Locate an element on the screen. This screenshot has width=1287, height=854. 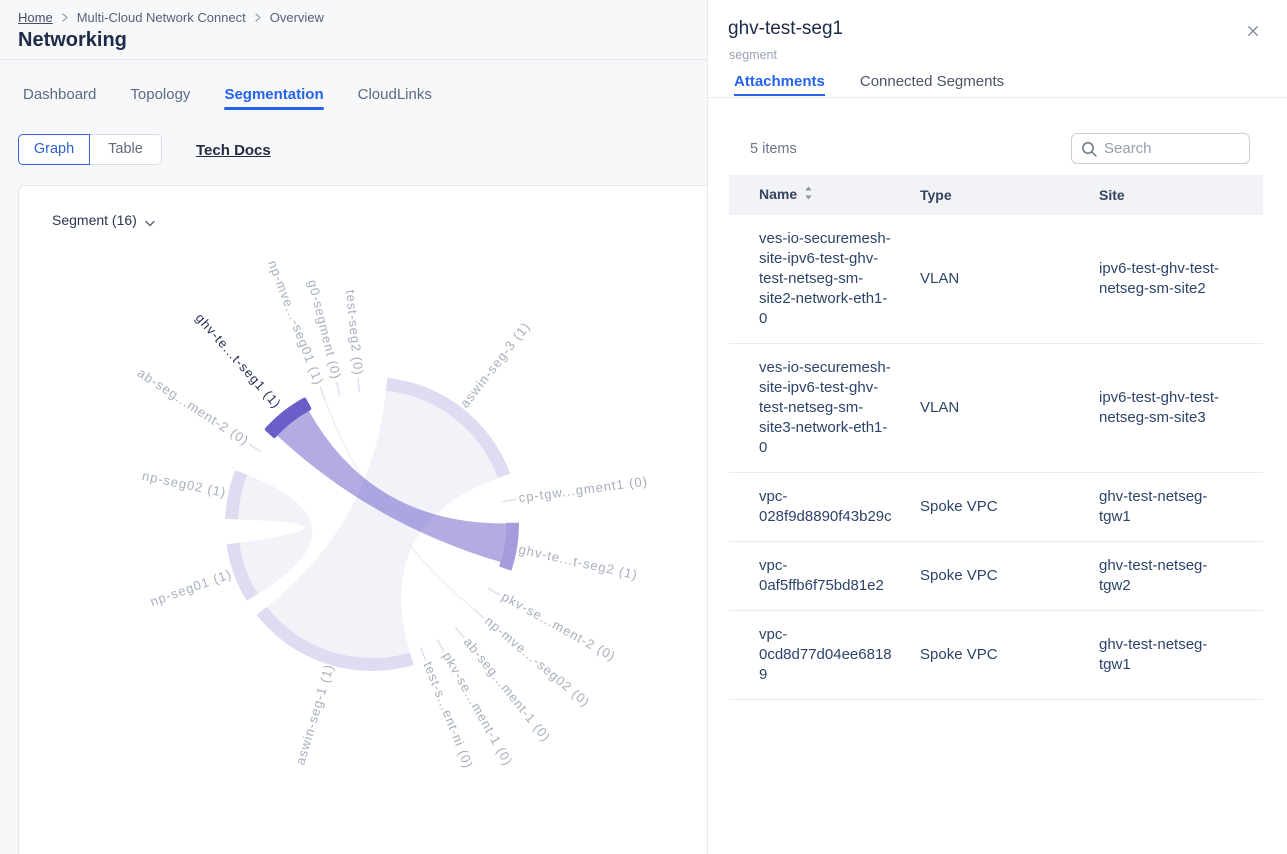
svg-text: aswin-seg-3 (1) is located at coordinates (495, 365).